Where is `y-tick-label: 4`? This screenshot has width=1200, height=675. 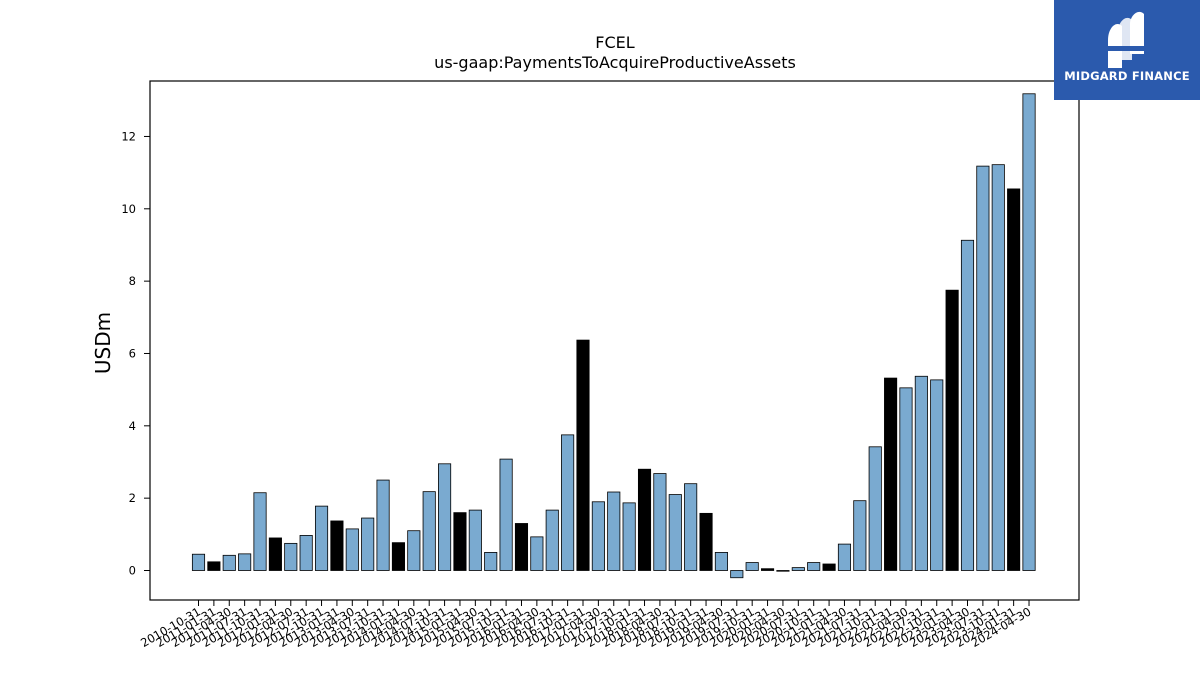
y-tick-label: 4 is located at coordinates (132, 426).